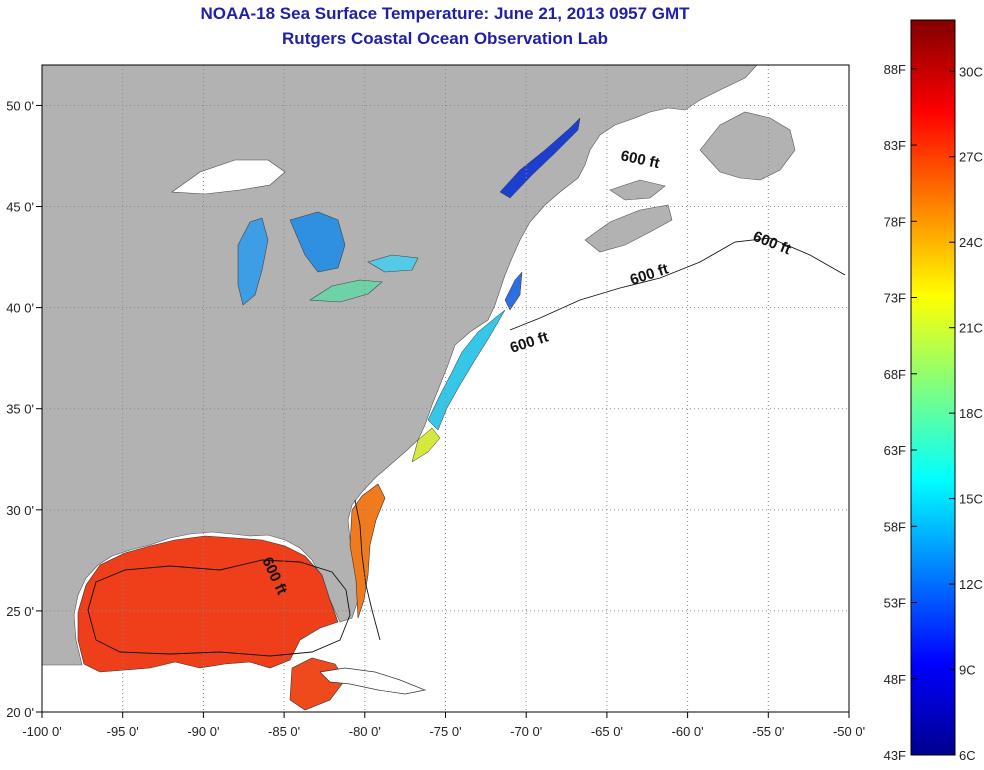  I want to click on x-tick-label: -75 0', so click(445, 731).